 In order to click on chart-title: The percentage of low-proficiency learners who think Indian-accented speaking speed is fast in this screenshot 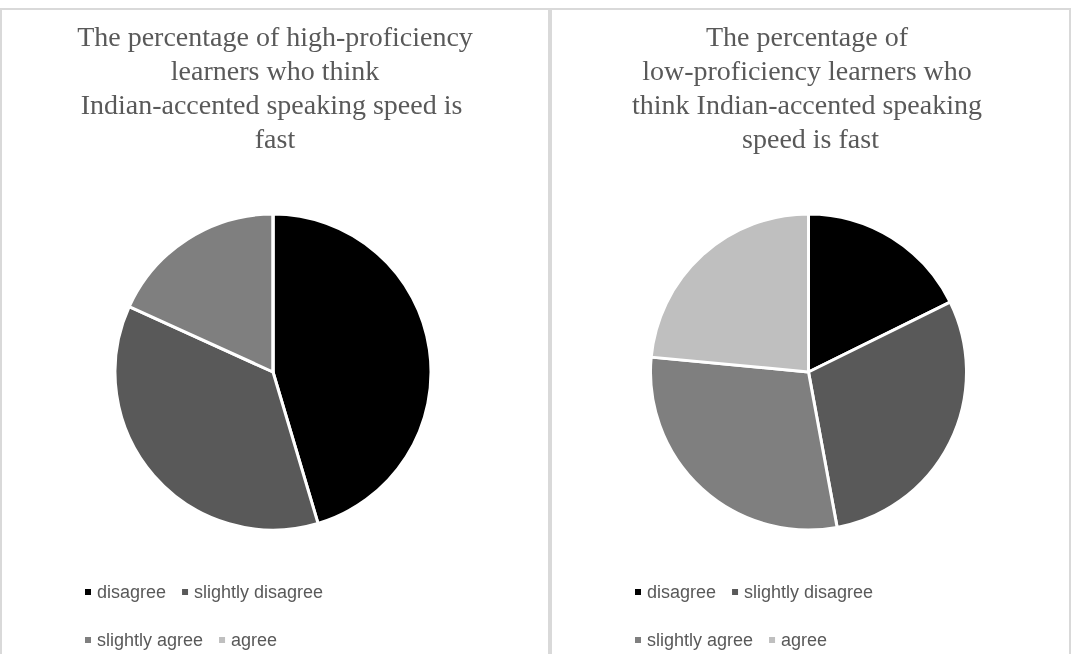, I will do `click(810, 87)`.